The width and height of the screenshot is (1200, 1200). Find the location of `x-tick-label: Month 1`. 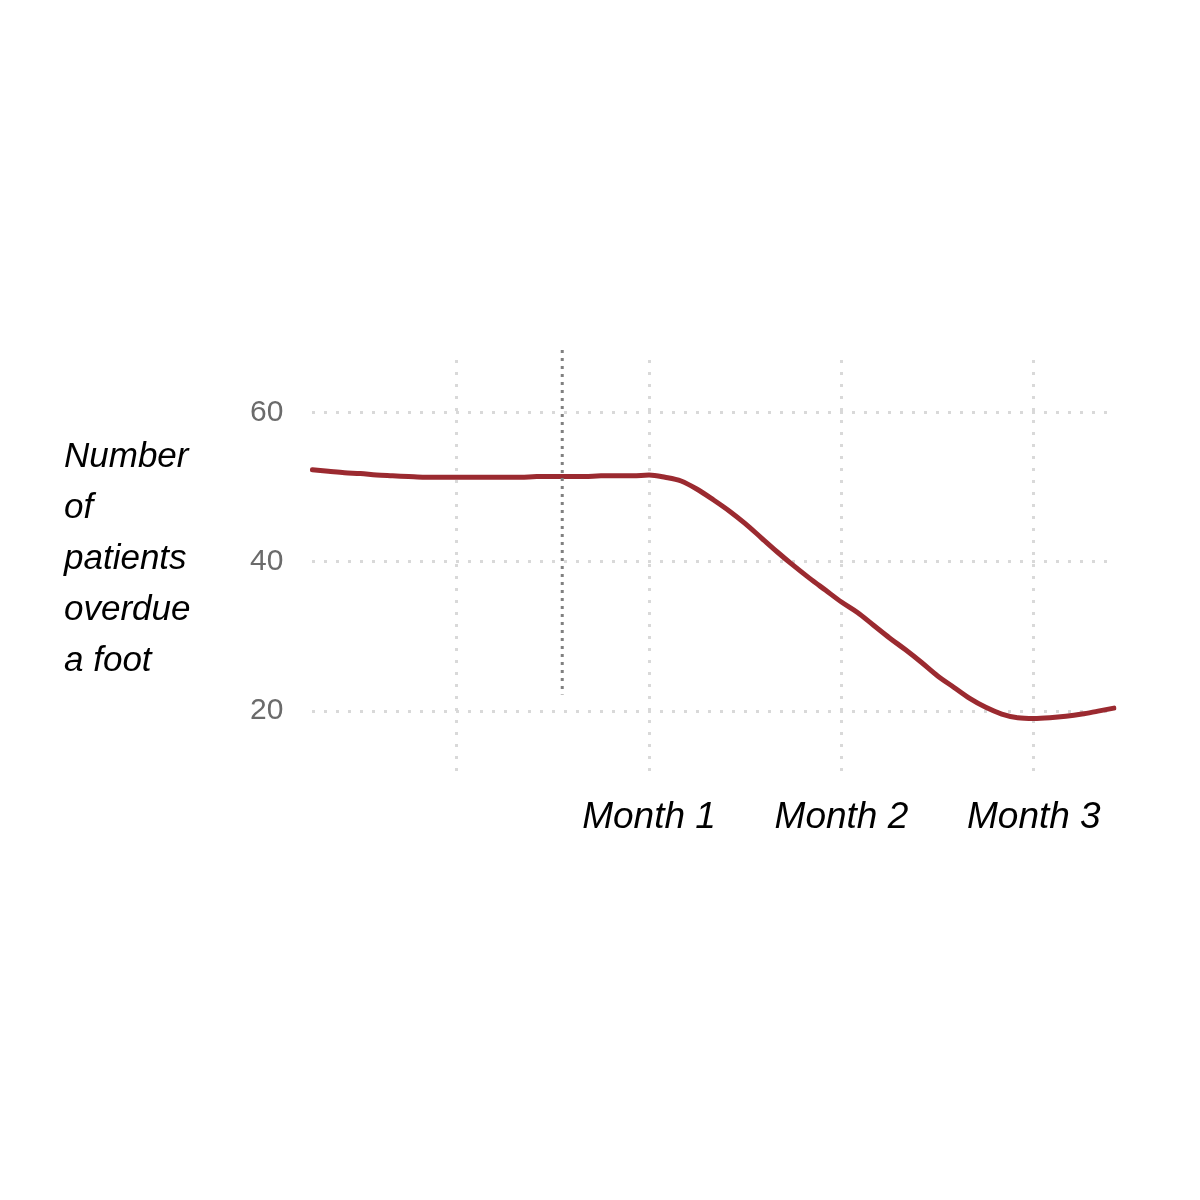

x-tick-label: Month 1 is located at coordinates (649, 816).